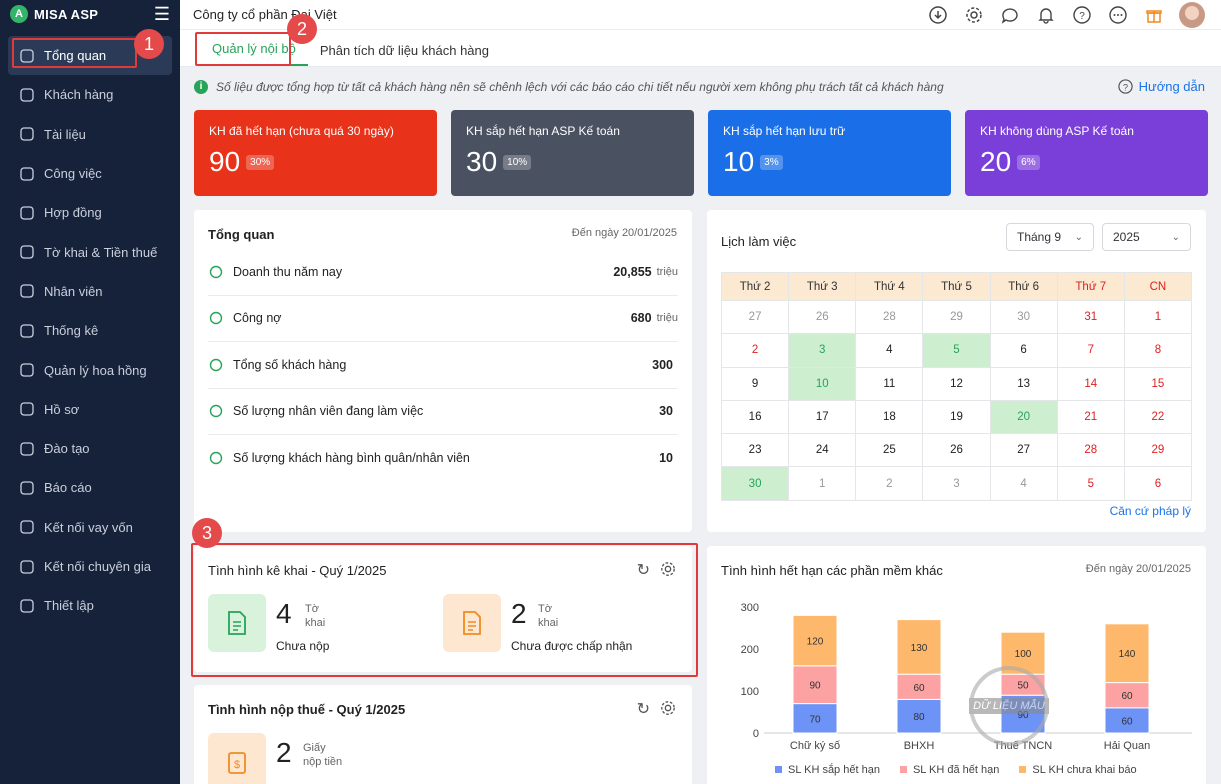 Image resolution: width=1221 pixels, height=784 pixels. What do you see at coordinates (956, 383) in the screenshot?
I see `calendar-day: 12` at bounding box center [956, 383].